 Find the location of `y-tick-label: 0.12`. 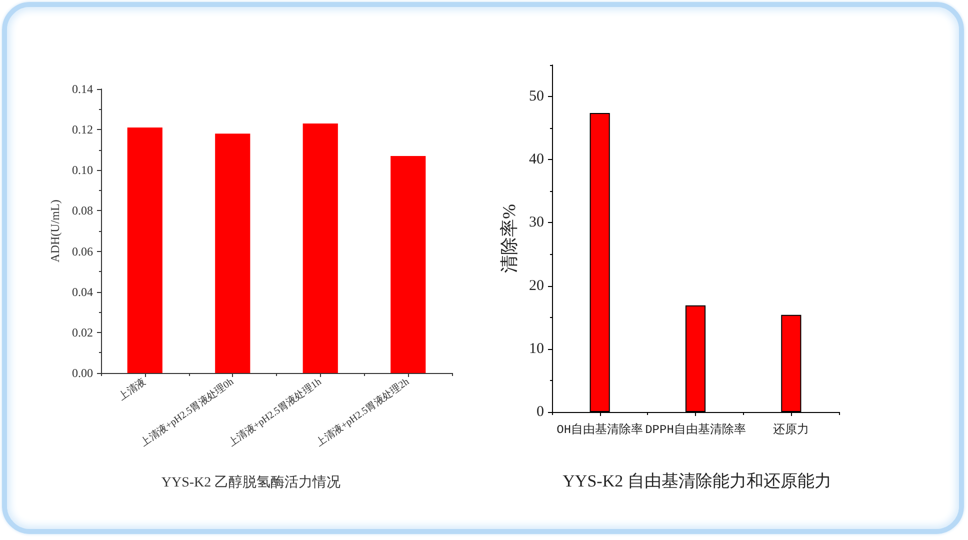

y-tick-label: 0.12 is located at coordinates (82, 129).